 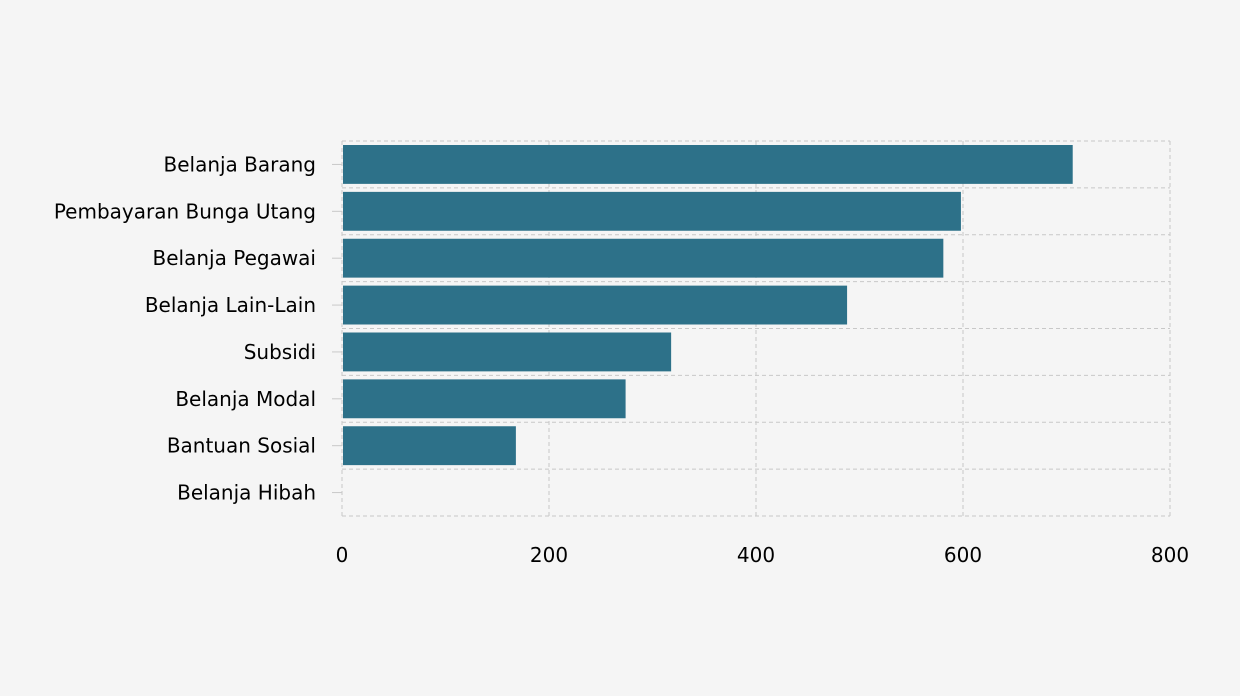 What do you see at coordinates (239, 164) in the screenshot?
I see `y-tick-label: Belanja Barang` at bounding box center [239, 164].